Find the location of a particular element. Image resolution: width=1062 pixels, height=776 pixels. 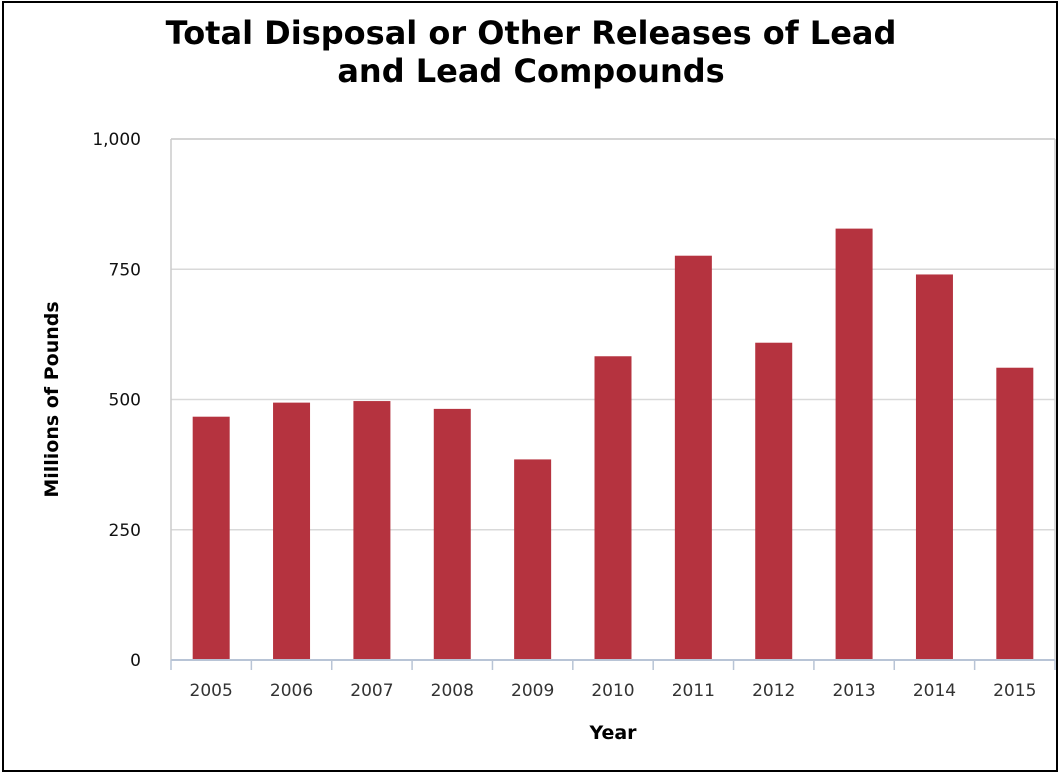

bar-2008 is located at coordinates (452, 534).